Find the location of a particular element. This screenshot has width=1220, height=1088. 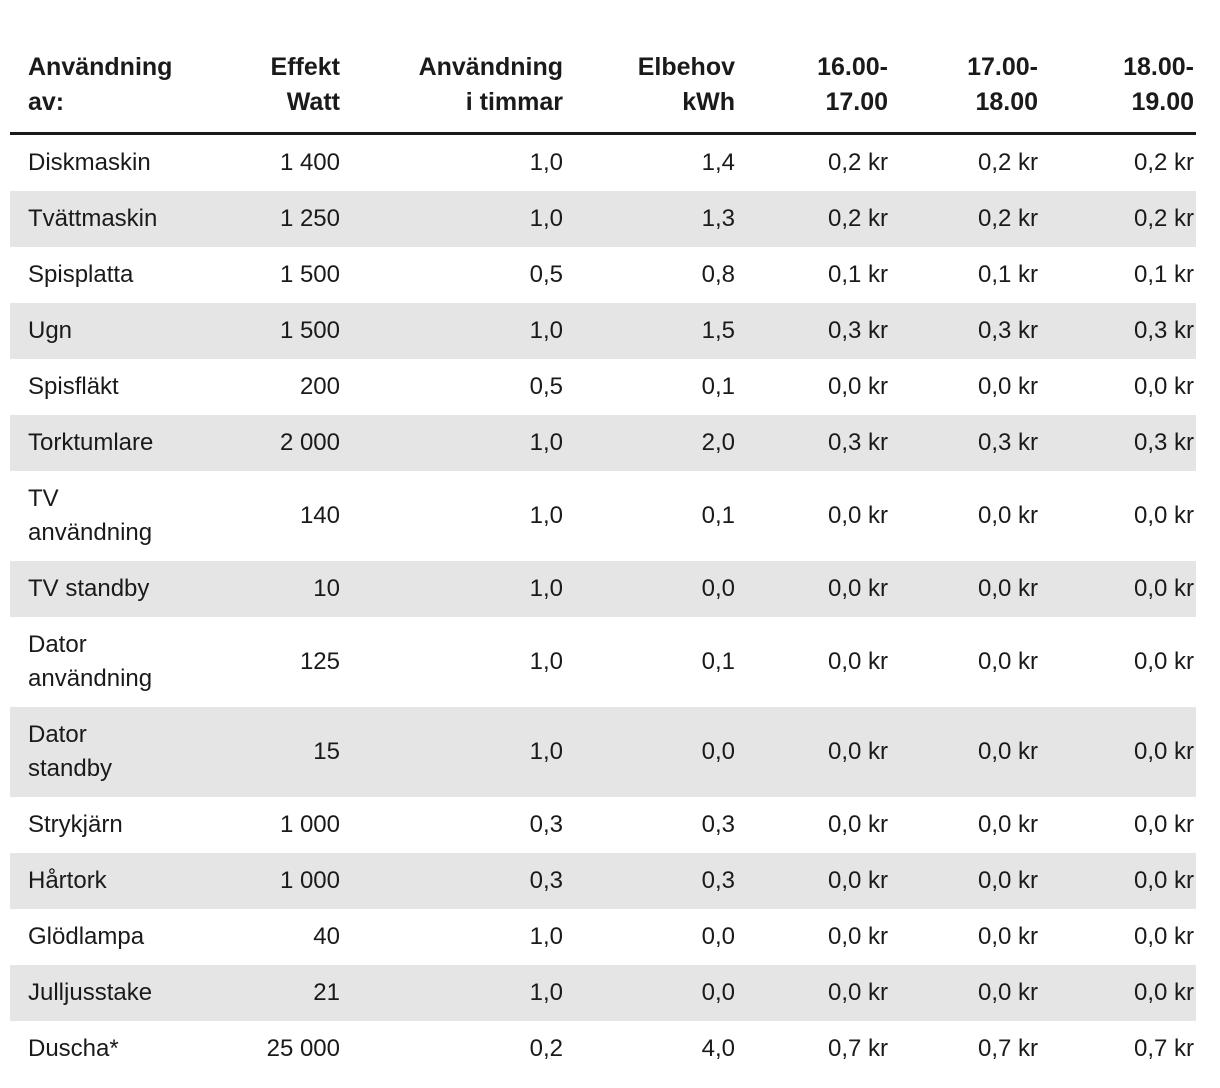

table-row: Hårtork 1 000 0,3 0,3 0,0 kr 0,0 kr 0,0 kr is located at coordinates (603, 881).